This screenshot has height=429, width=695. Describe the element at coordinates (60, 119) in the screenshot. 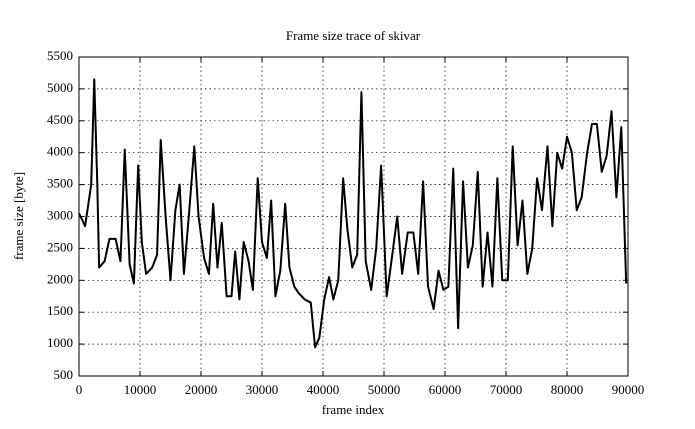

I see `y-tick-label: 4500` at that location.